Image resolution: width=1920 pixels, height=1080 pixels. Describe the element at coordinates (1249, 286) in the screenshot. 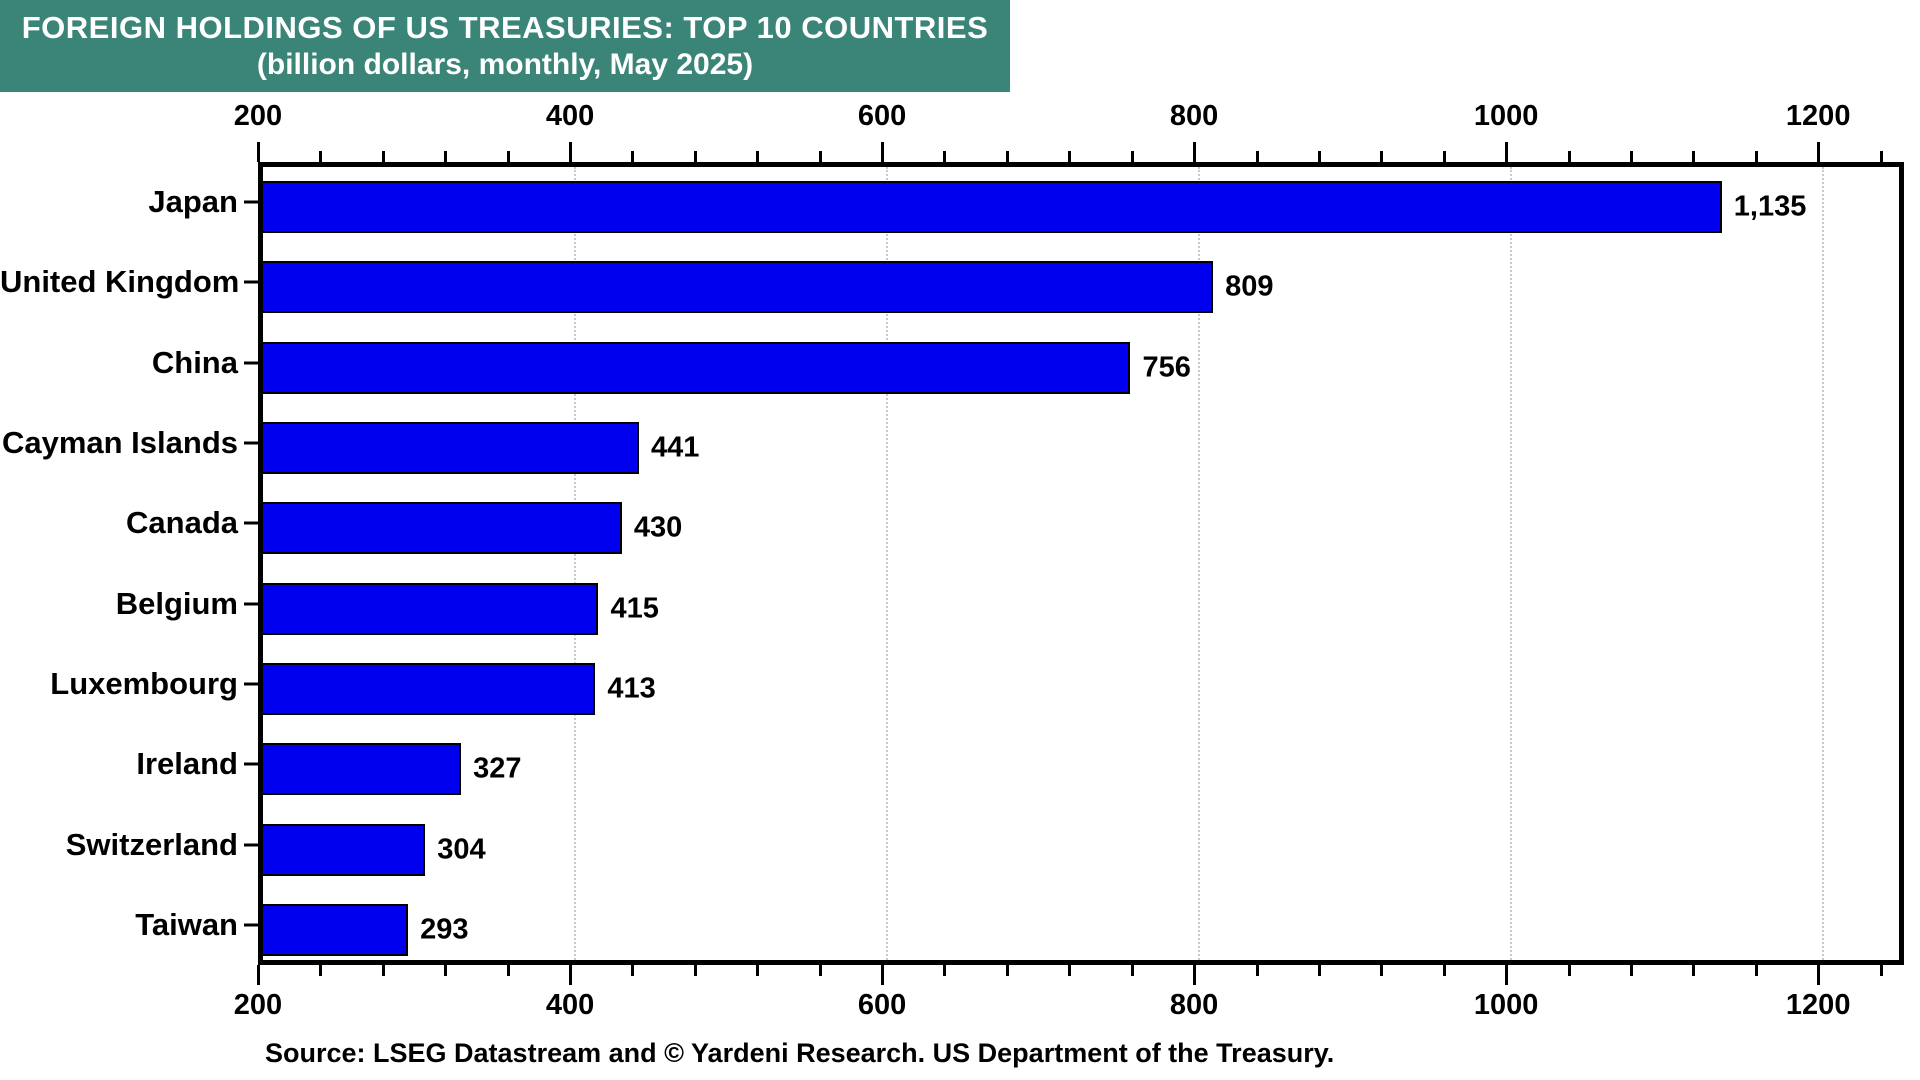

I see `bar-value-label: 809` at that location.